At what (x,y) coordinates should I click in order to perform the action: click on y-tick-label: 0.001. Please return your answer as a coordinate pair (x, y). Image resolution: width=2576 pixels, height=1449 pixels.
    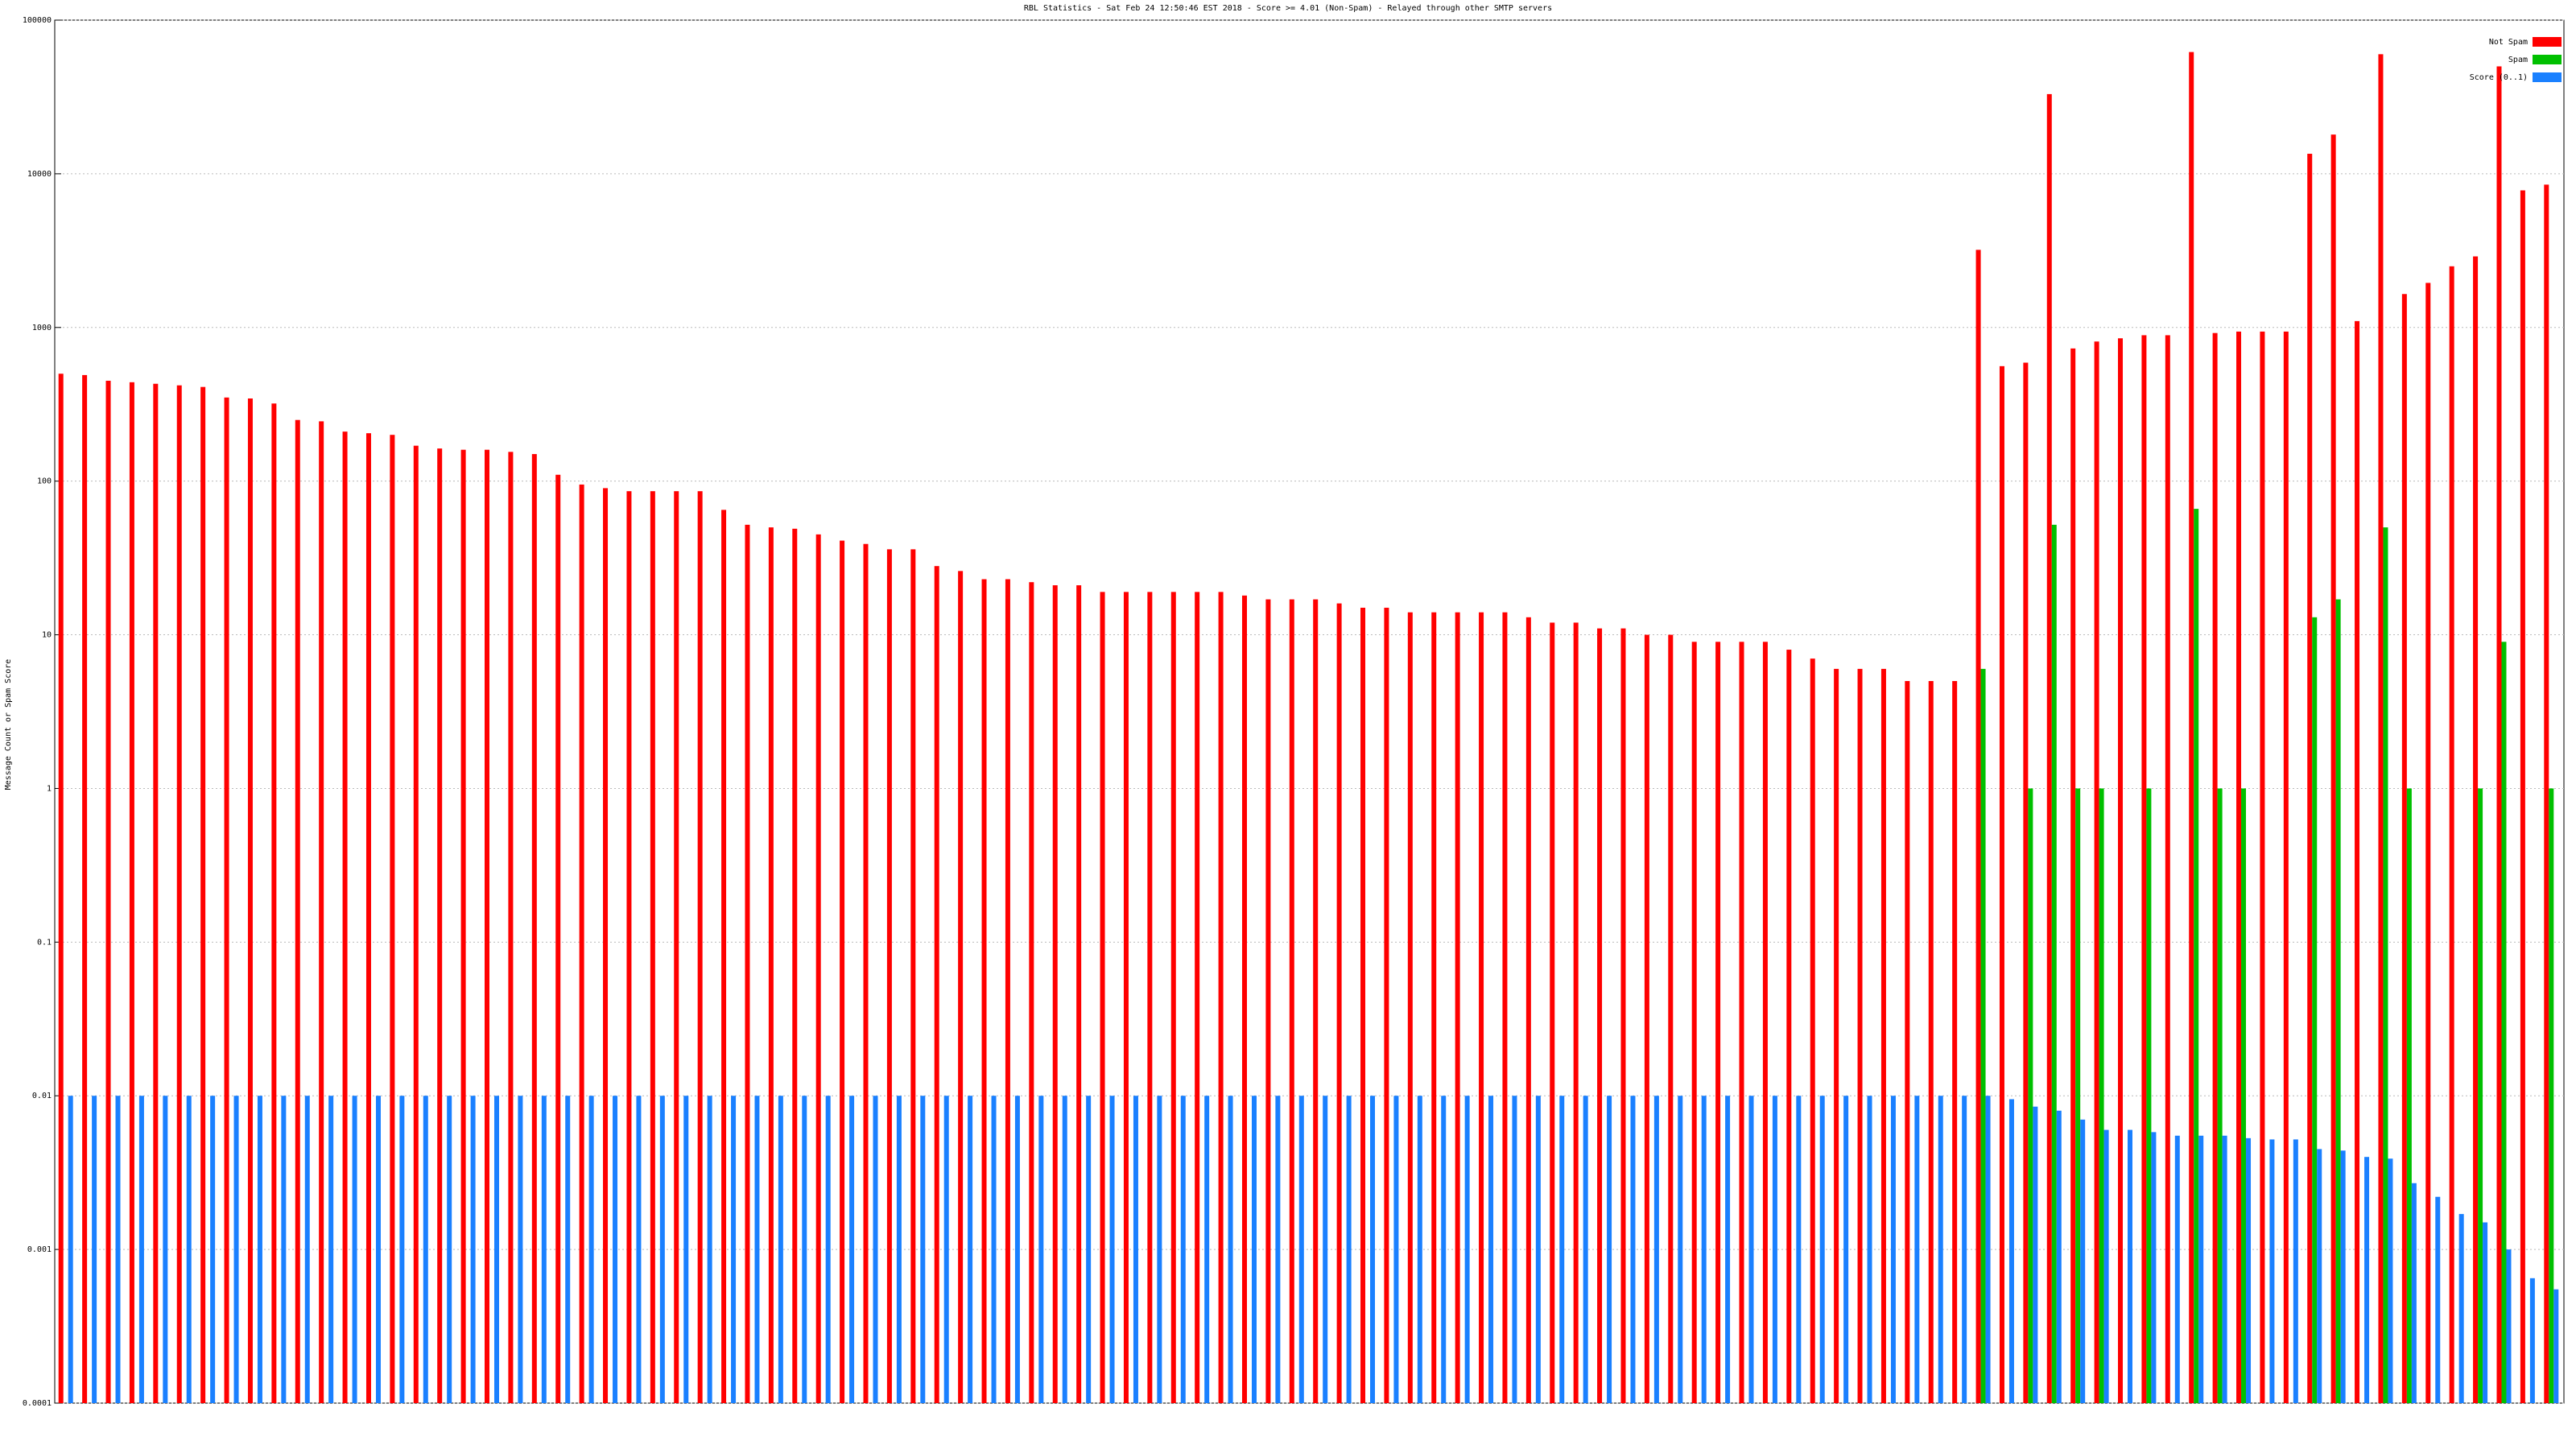
    Looking at the image, I should click on (39, 1249).